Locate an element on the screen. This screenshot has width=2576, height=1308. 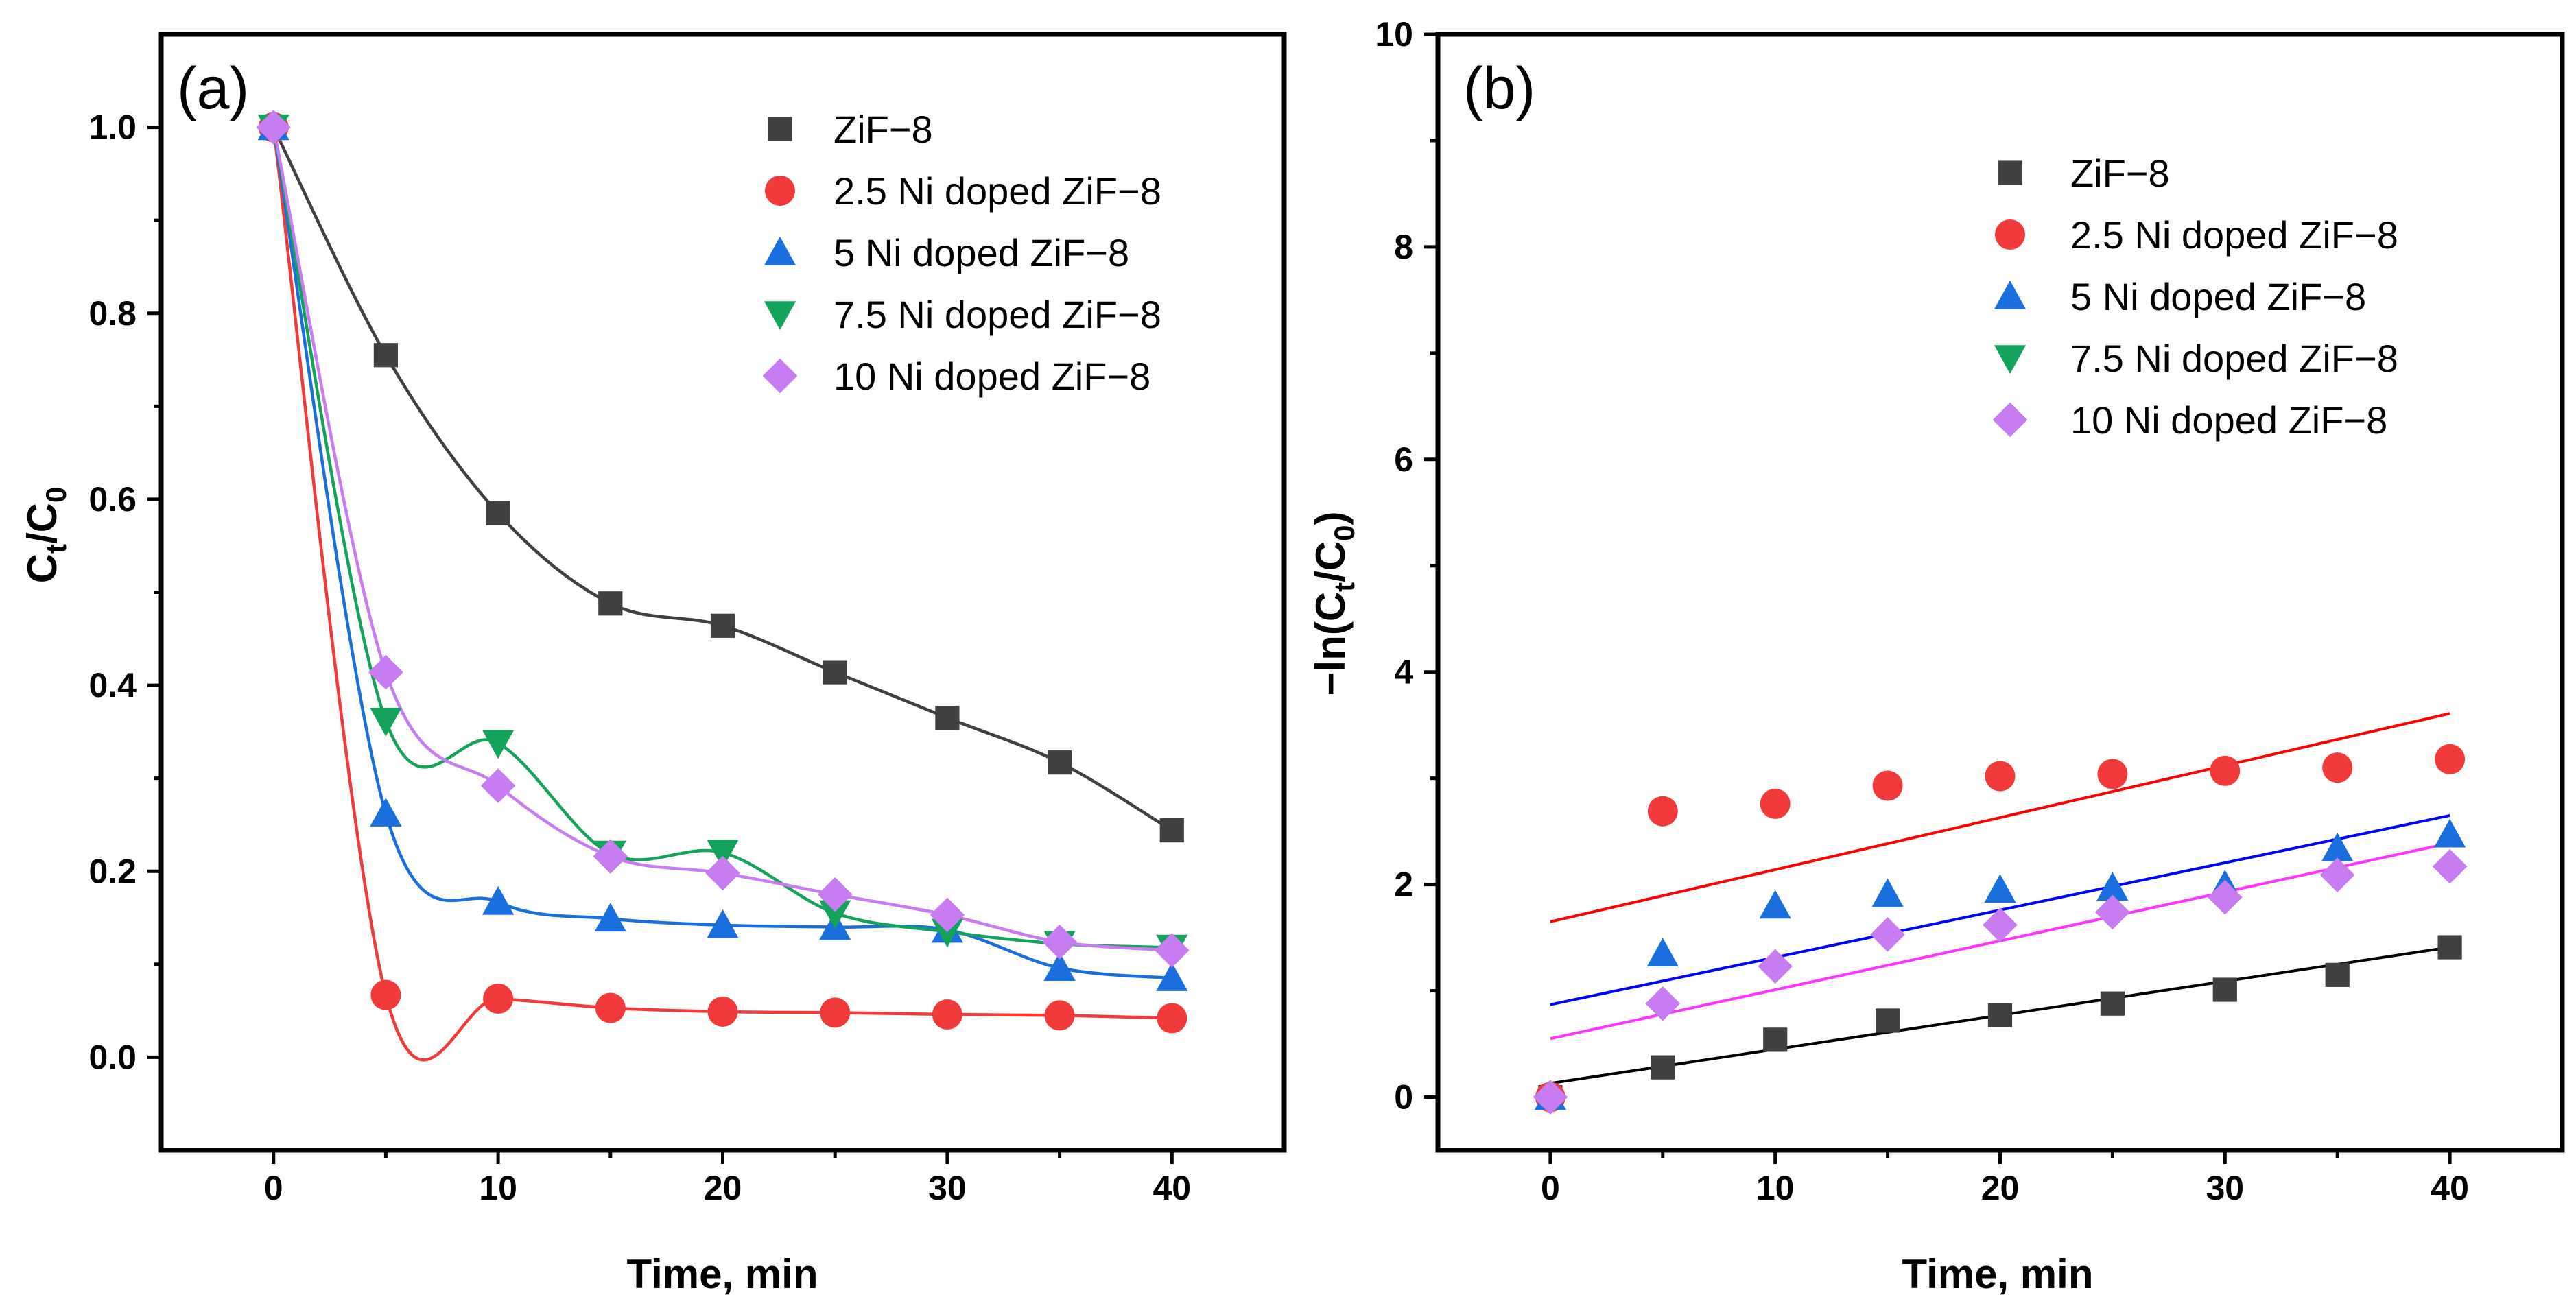
panel-b-data-layer is located at coordinates (2000, 913).